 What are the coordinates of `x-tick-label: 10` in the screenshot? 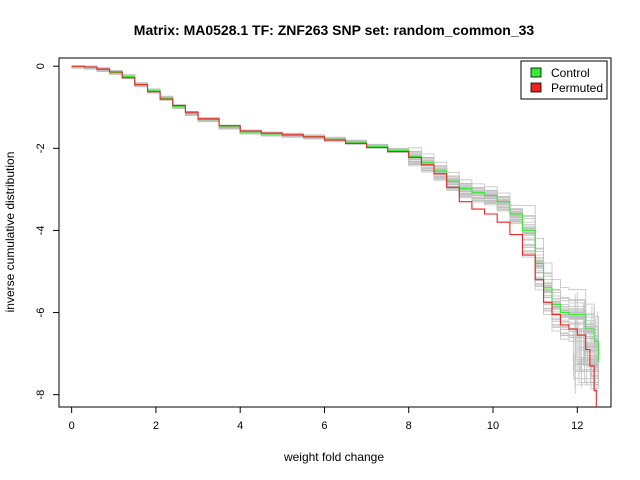 It's located at (493, 426).